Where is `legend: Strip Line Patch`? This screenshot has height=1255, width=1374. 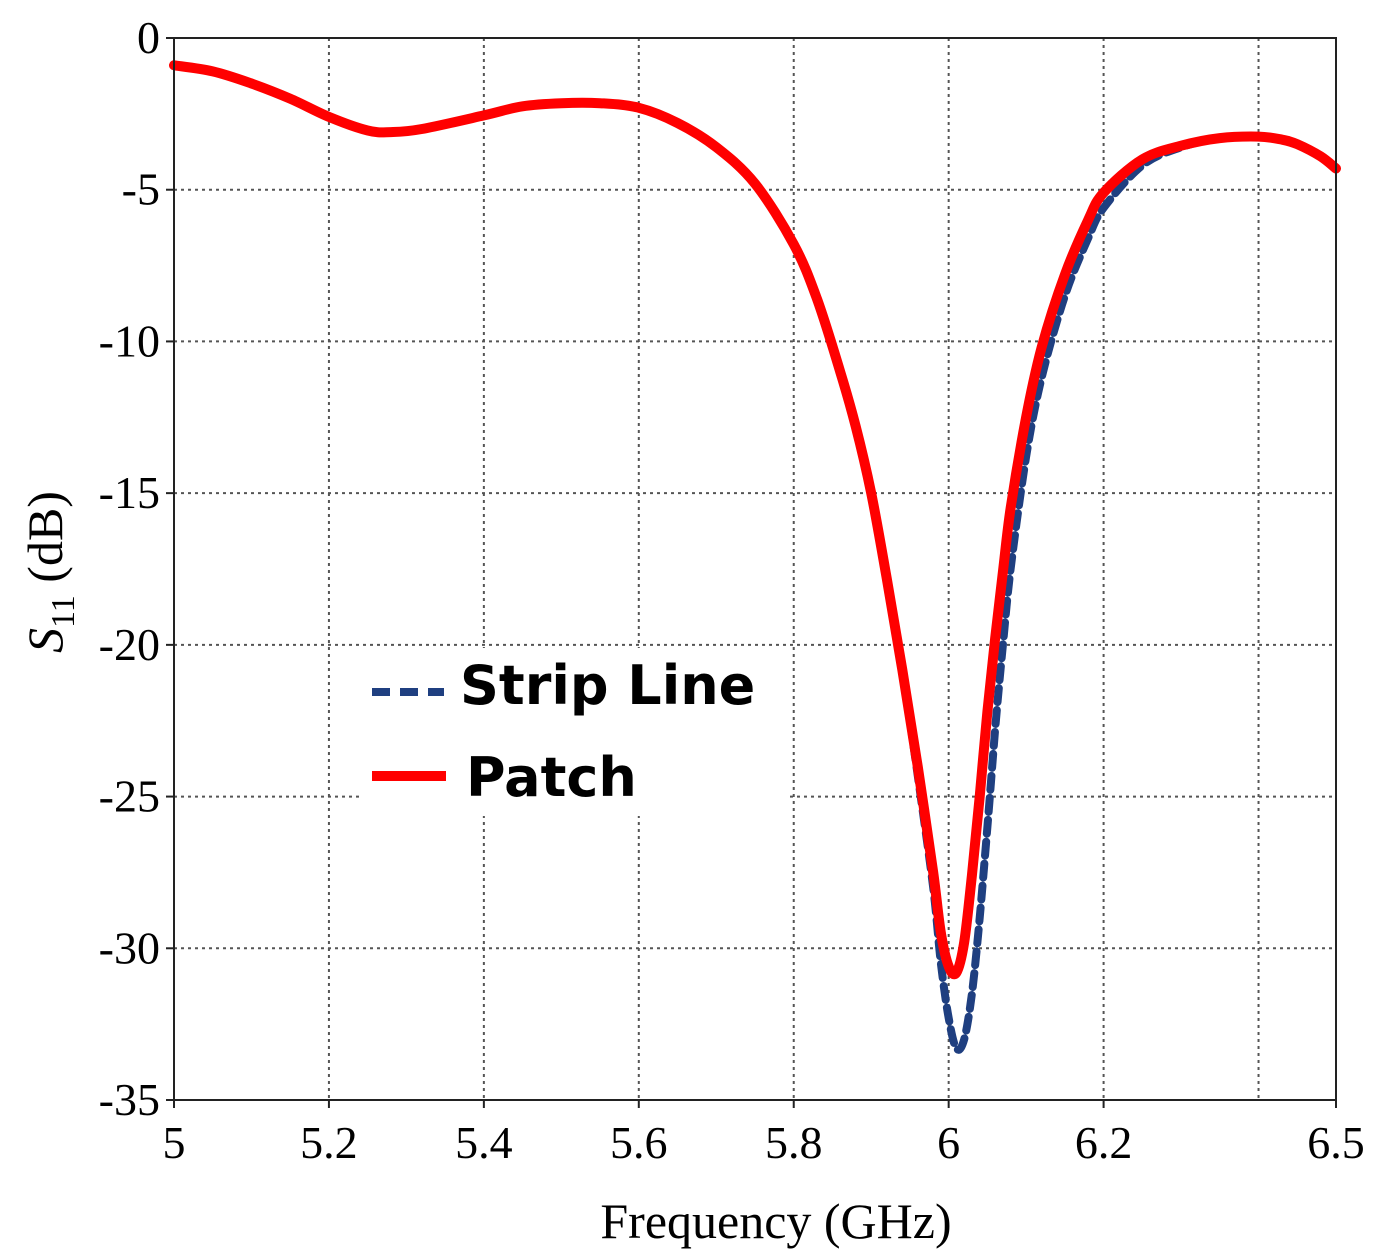 legend: Strip Line Patch is located at coordinates (575, 732).